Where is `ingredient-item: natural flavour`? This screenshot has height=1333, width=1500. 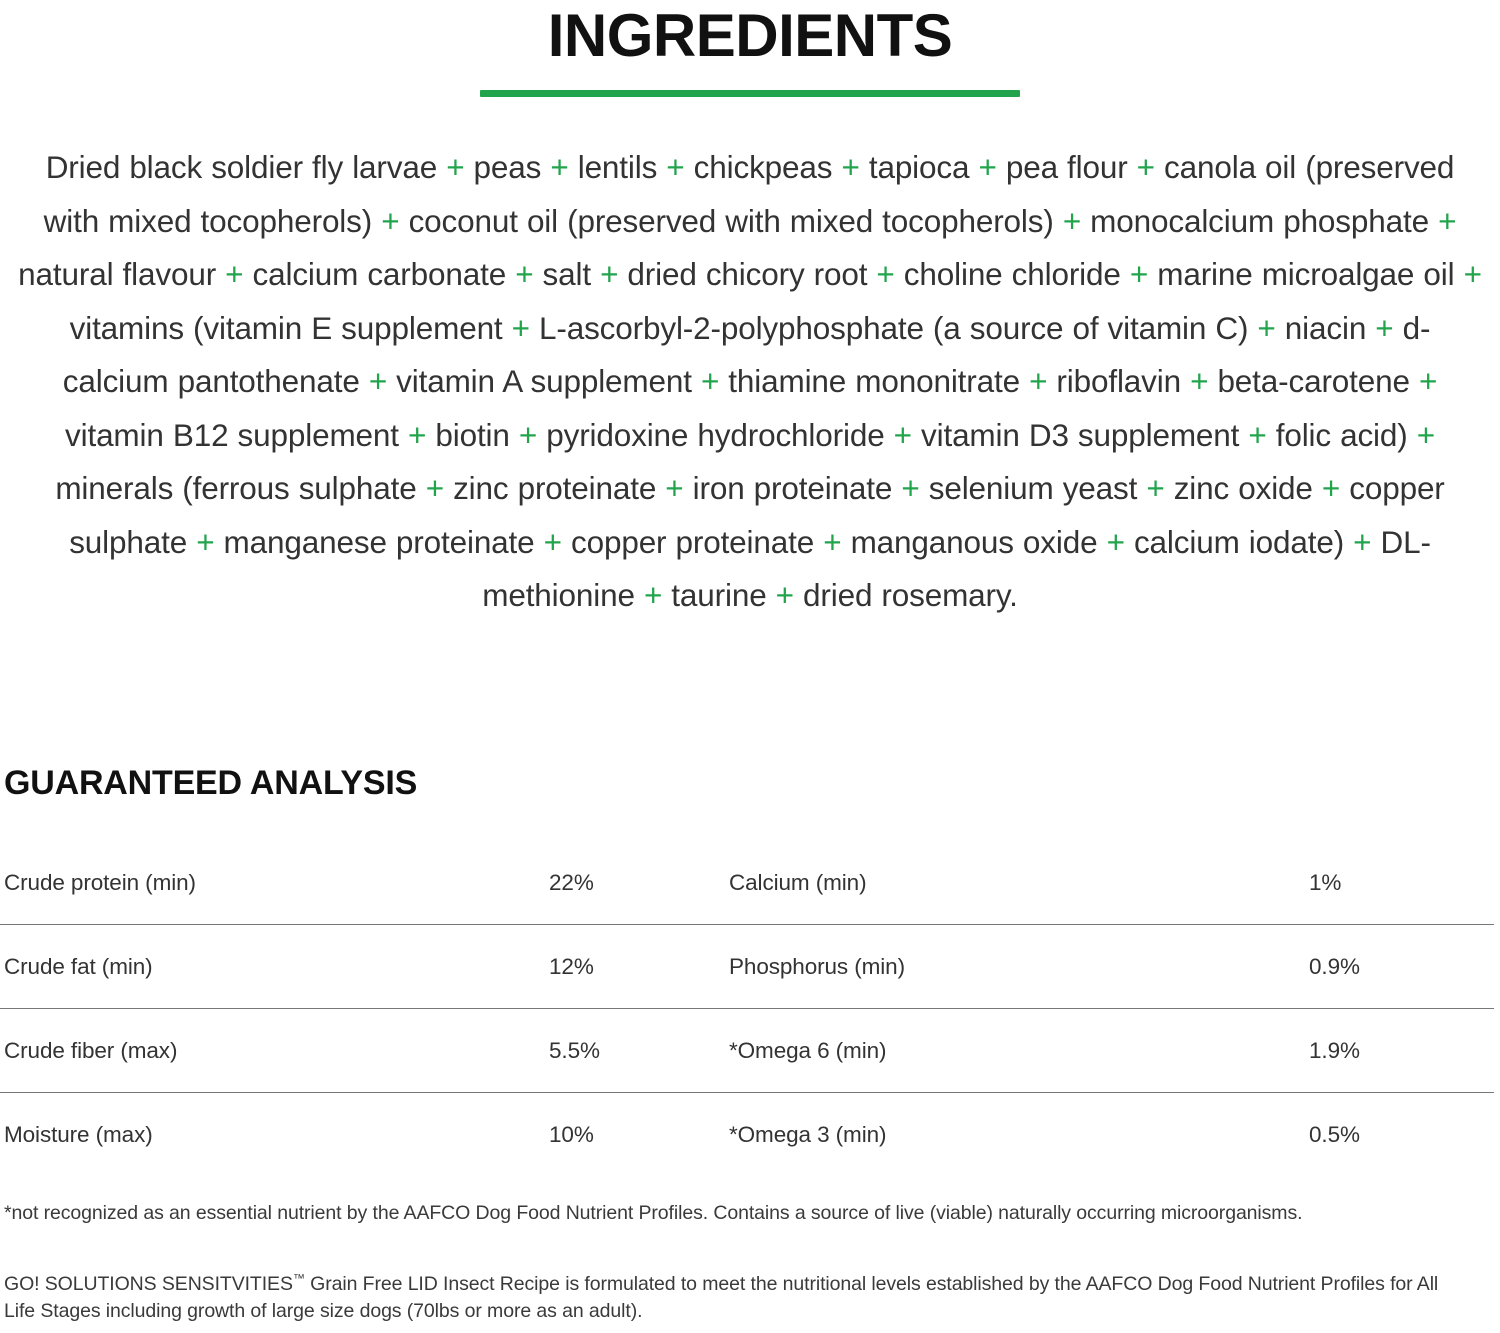 ingredient-item: natural flavour is located at coordinates (117, 274).